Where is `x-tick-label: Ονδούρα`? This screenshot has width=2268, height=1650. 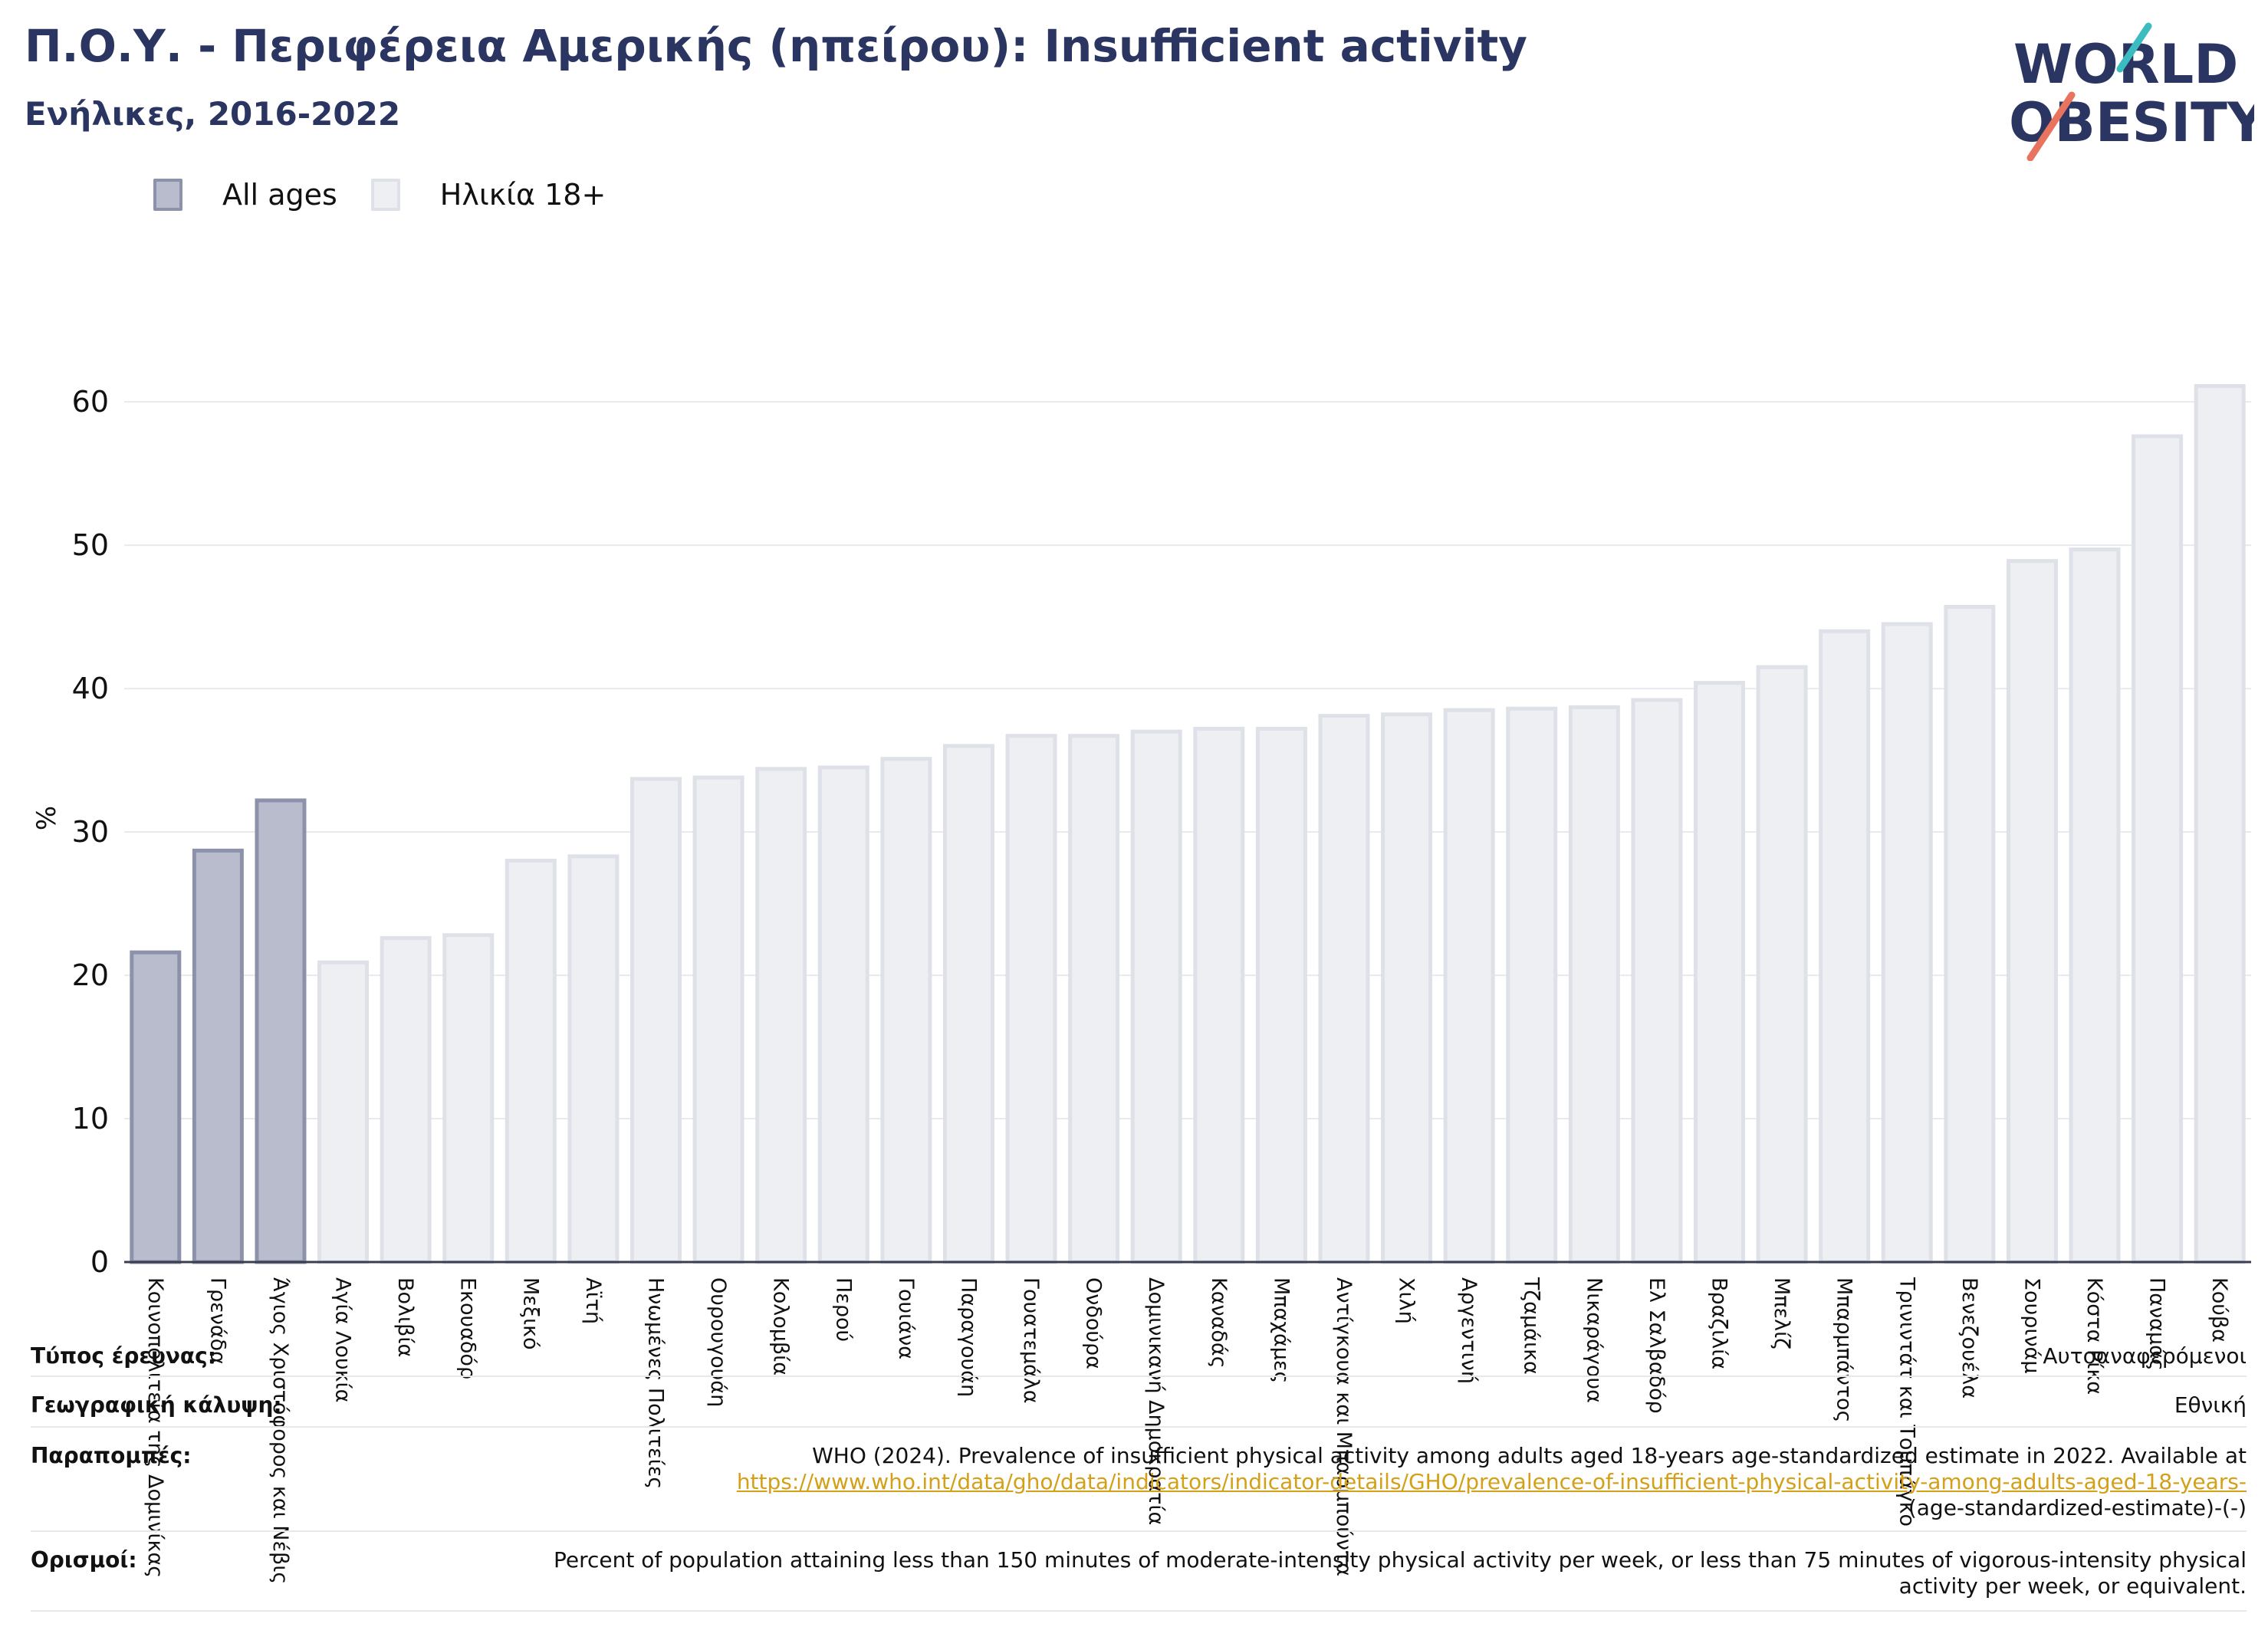
x-tick-label: Ονδούρα is located at coordinates (1094, 1323).